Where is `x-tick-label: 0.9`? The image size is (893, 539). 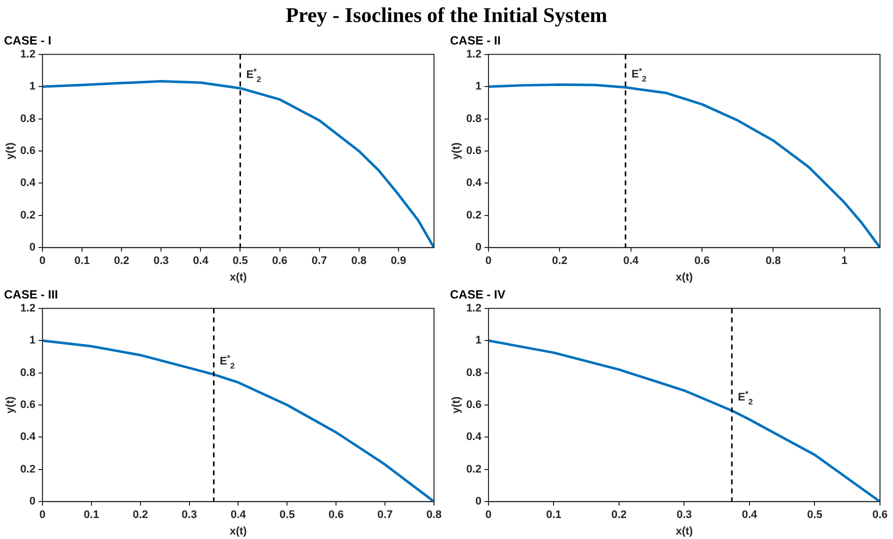
x-tick-label: 0.9 is located at coordinates (398, 261).